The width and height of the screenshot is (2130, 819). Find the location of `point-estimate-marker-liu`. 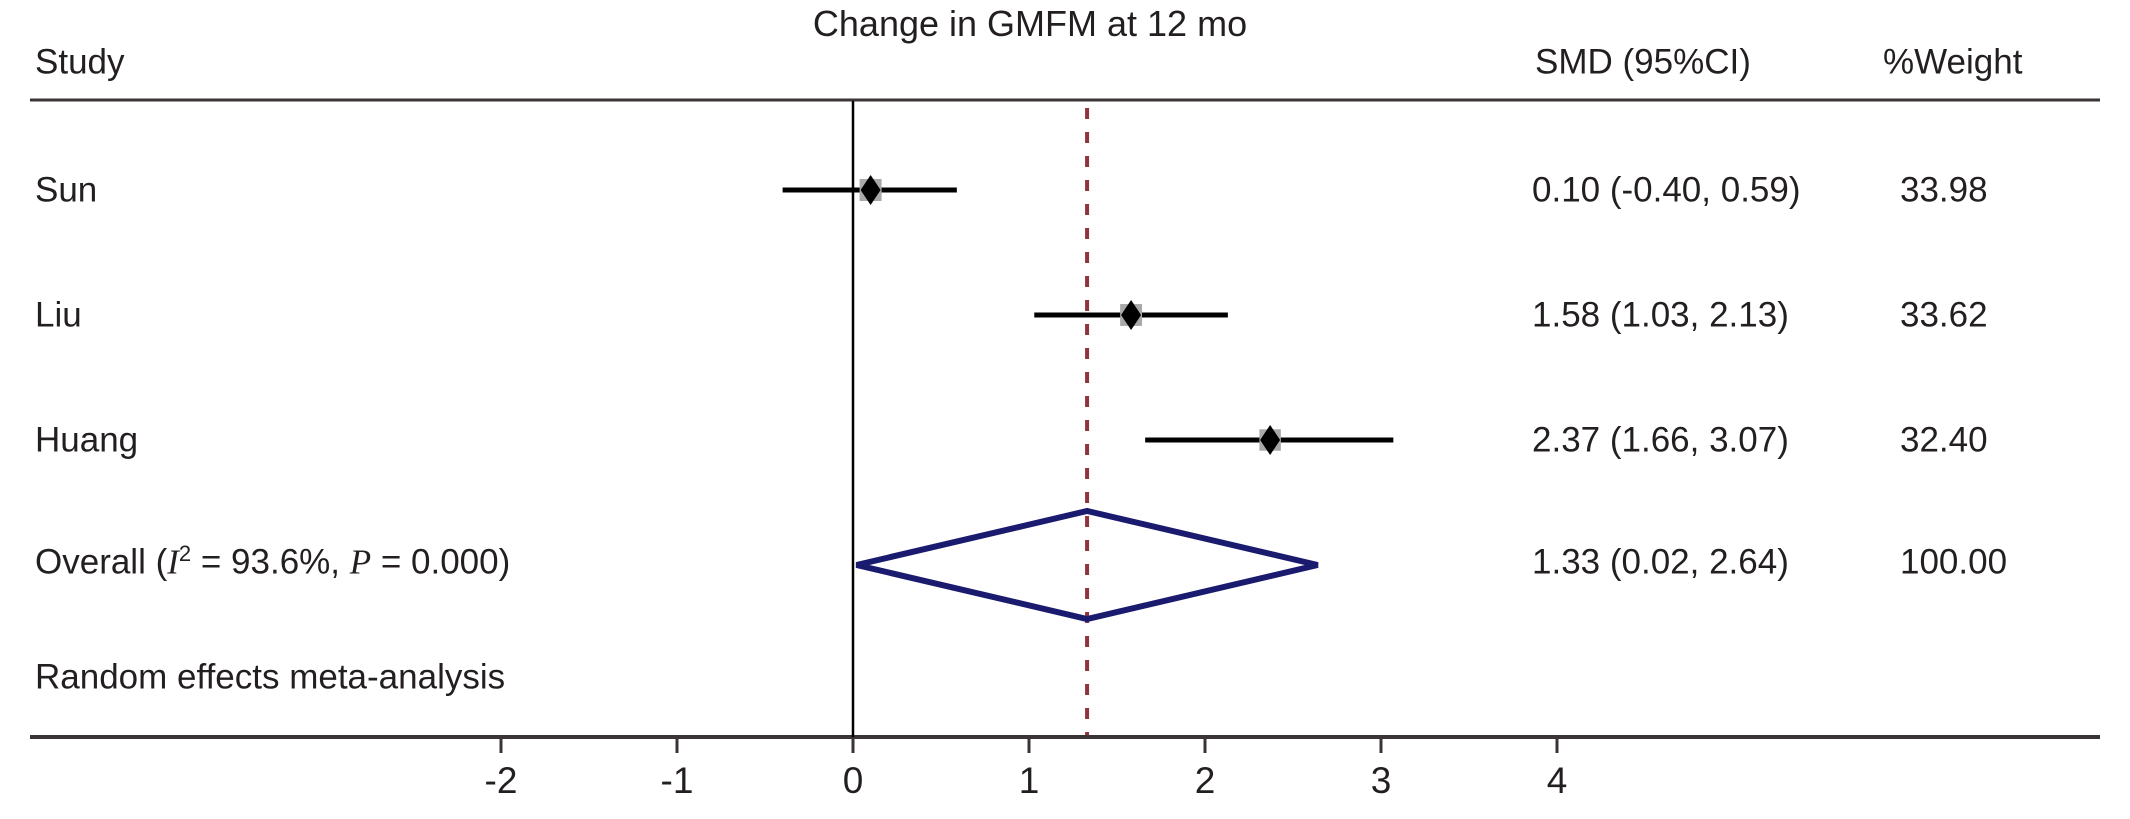

point-estimate-marker-liu is located at coordinates (1131, 315).